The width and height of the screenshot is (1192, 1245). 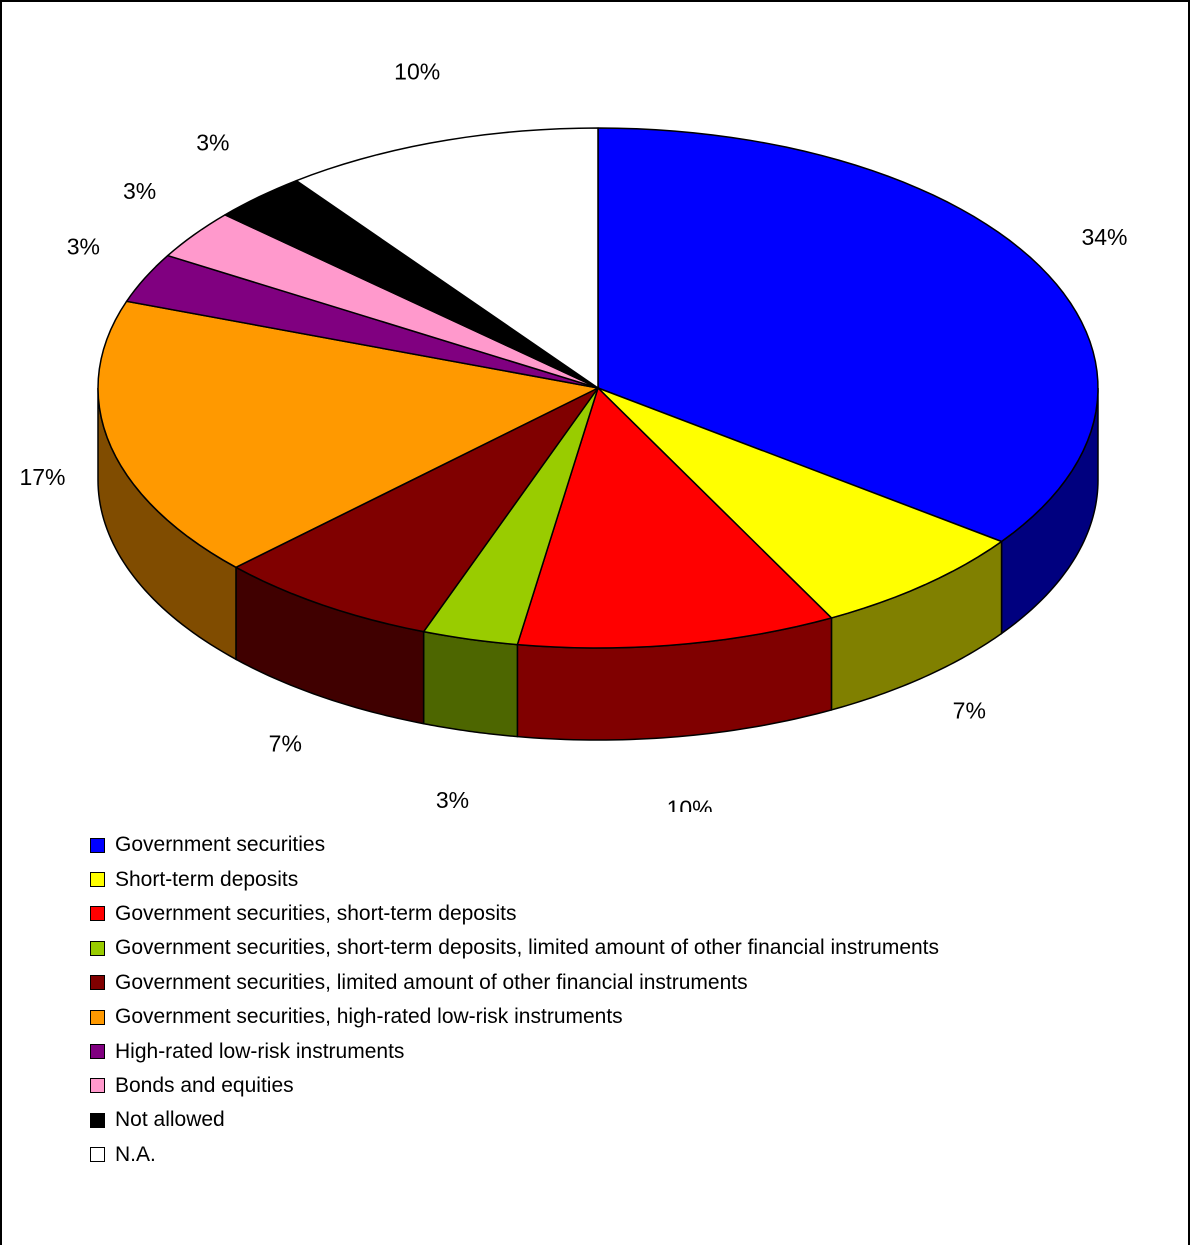 What do you see at coordinates (630, 1155) in the screenshot?
I see `legend-item: N.A.` at bounding box center [630, 1155].